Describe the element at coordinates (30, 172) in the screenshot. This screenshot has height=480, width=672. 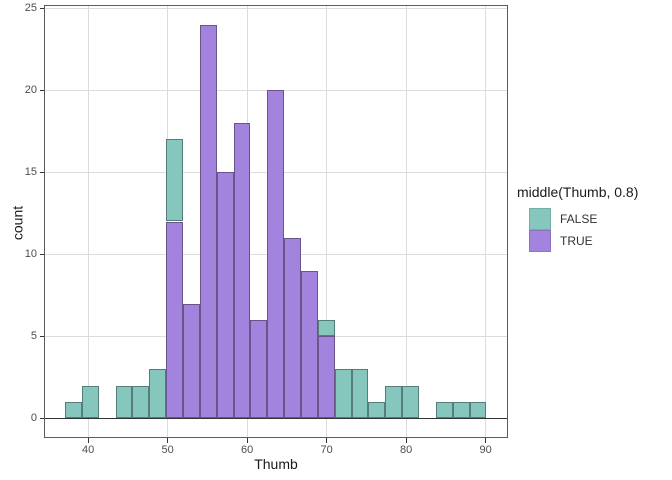
I see `y-tick-label-15: 15` at that location.